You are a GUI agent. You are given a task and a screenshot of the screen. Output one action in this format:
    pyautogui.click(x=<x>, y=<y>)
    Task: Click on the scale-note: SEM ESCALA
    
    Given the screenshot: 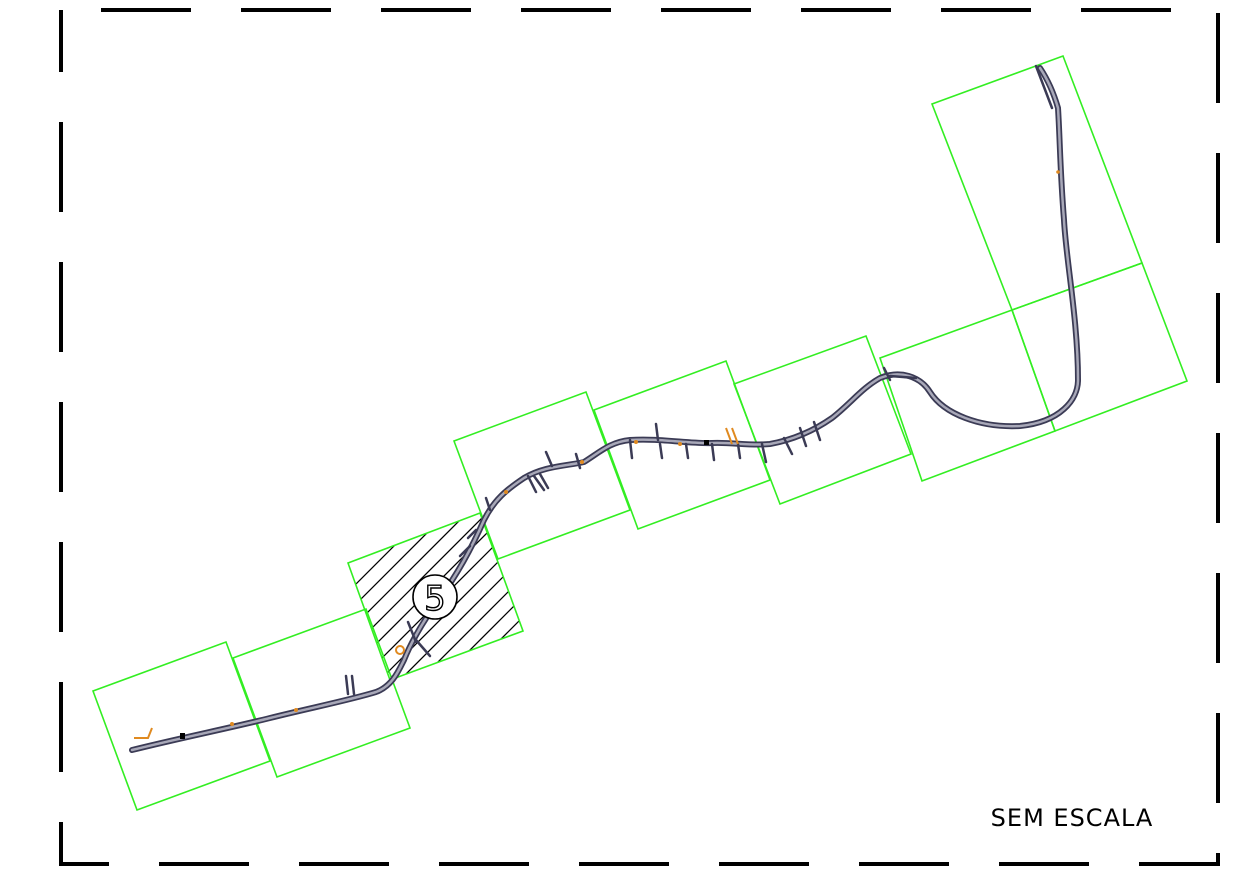 What is the action you would take?
    pyautogui.click(x=1072, y=818)
    